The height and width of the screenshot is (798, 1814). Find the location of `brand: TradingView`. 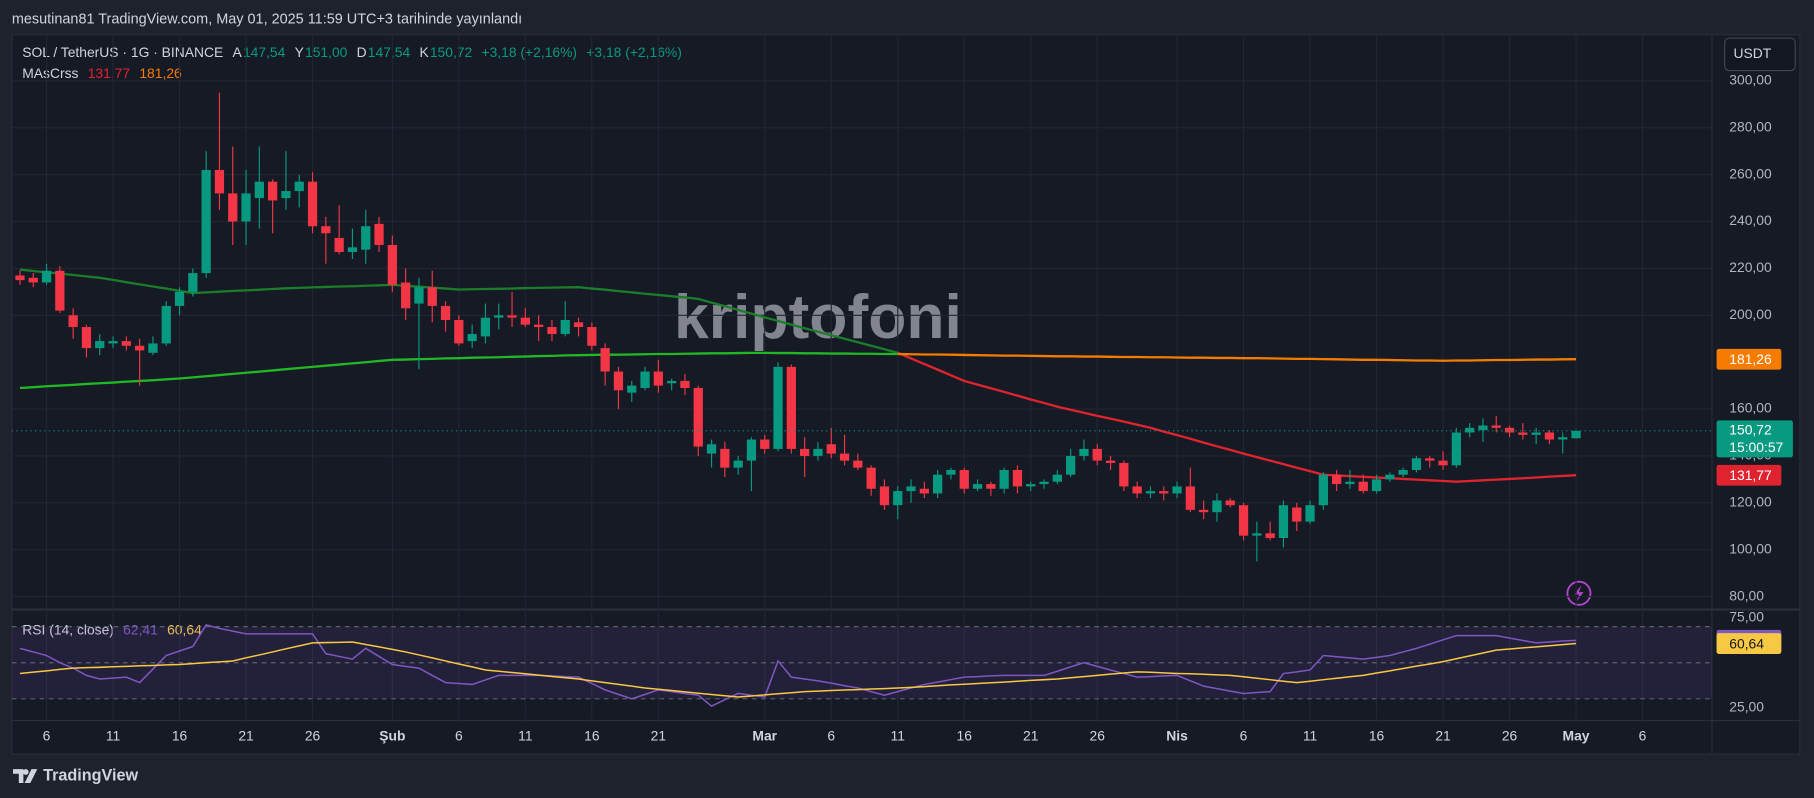

brand: TradingView is located at coordinates (76, 775).